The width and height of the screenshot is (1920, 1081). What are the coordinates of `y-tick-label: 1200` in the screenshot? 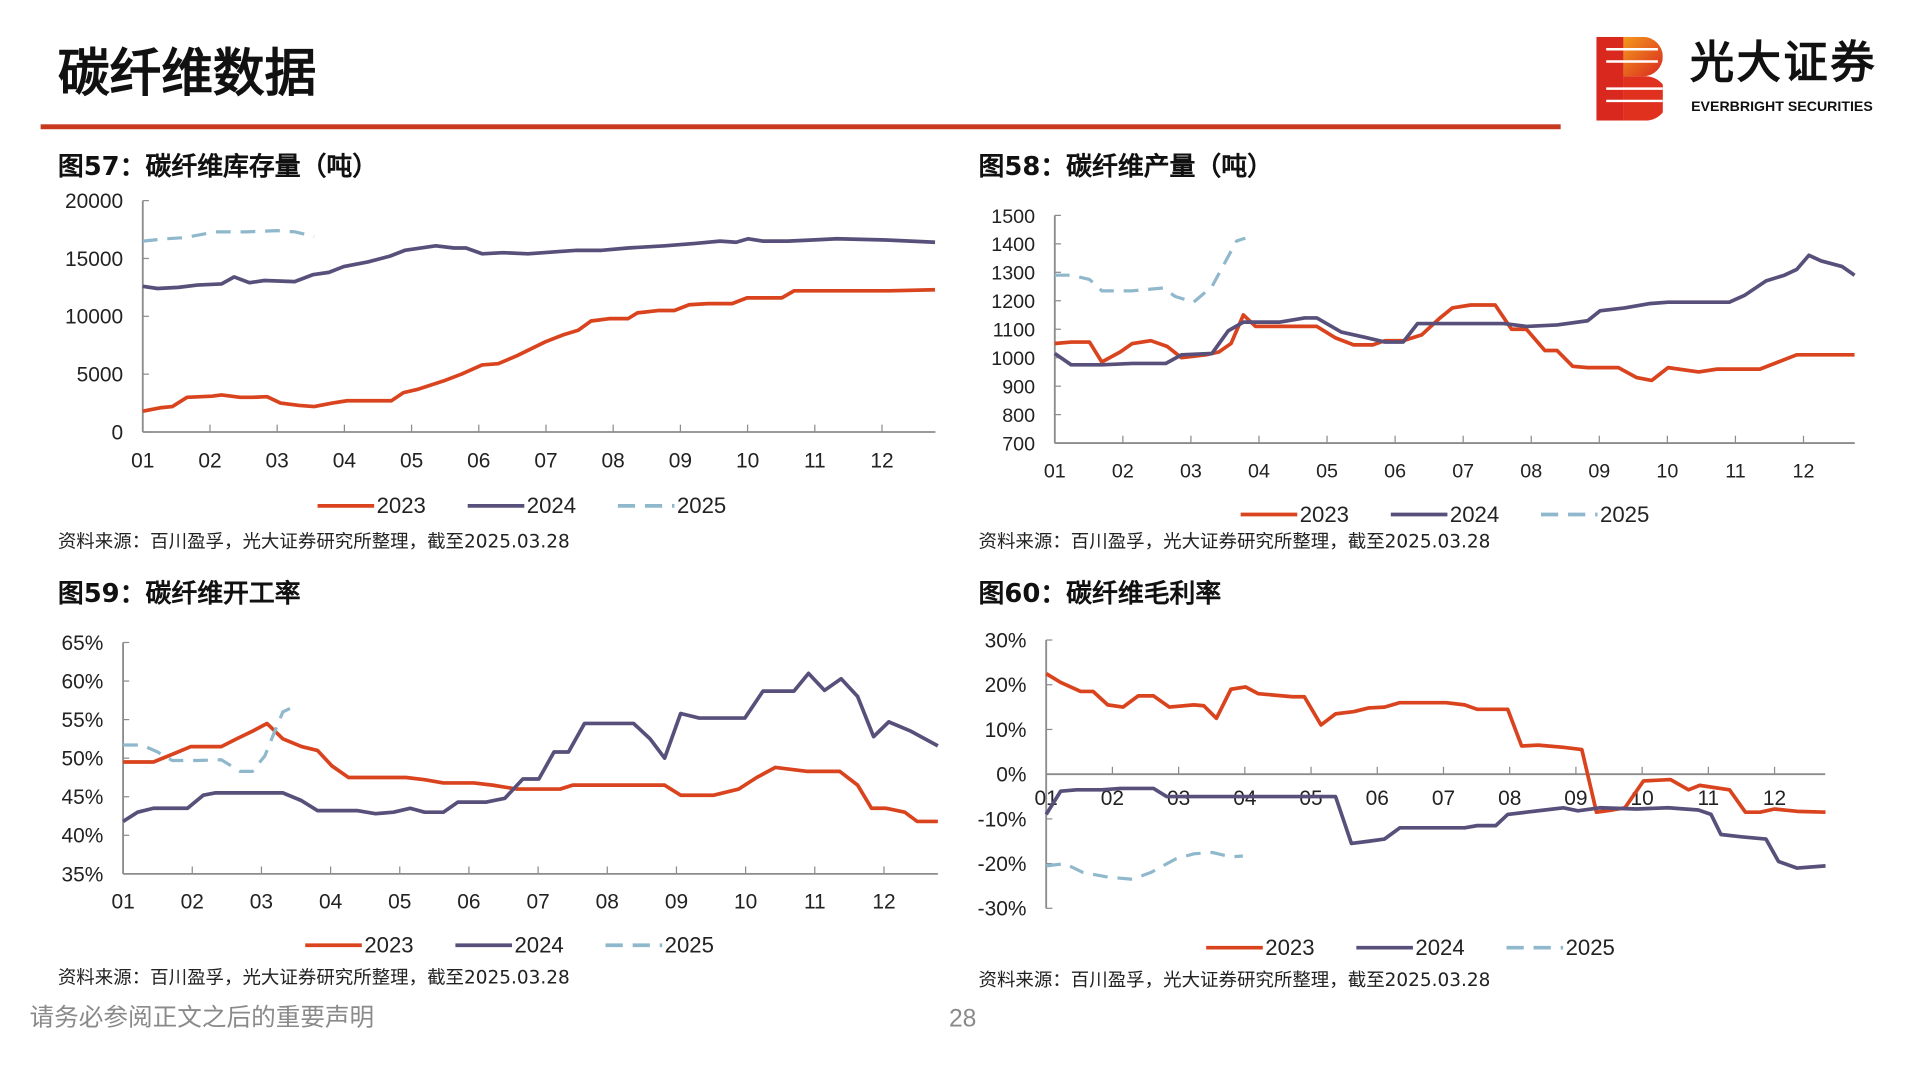 It's located at (1013, 302).